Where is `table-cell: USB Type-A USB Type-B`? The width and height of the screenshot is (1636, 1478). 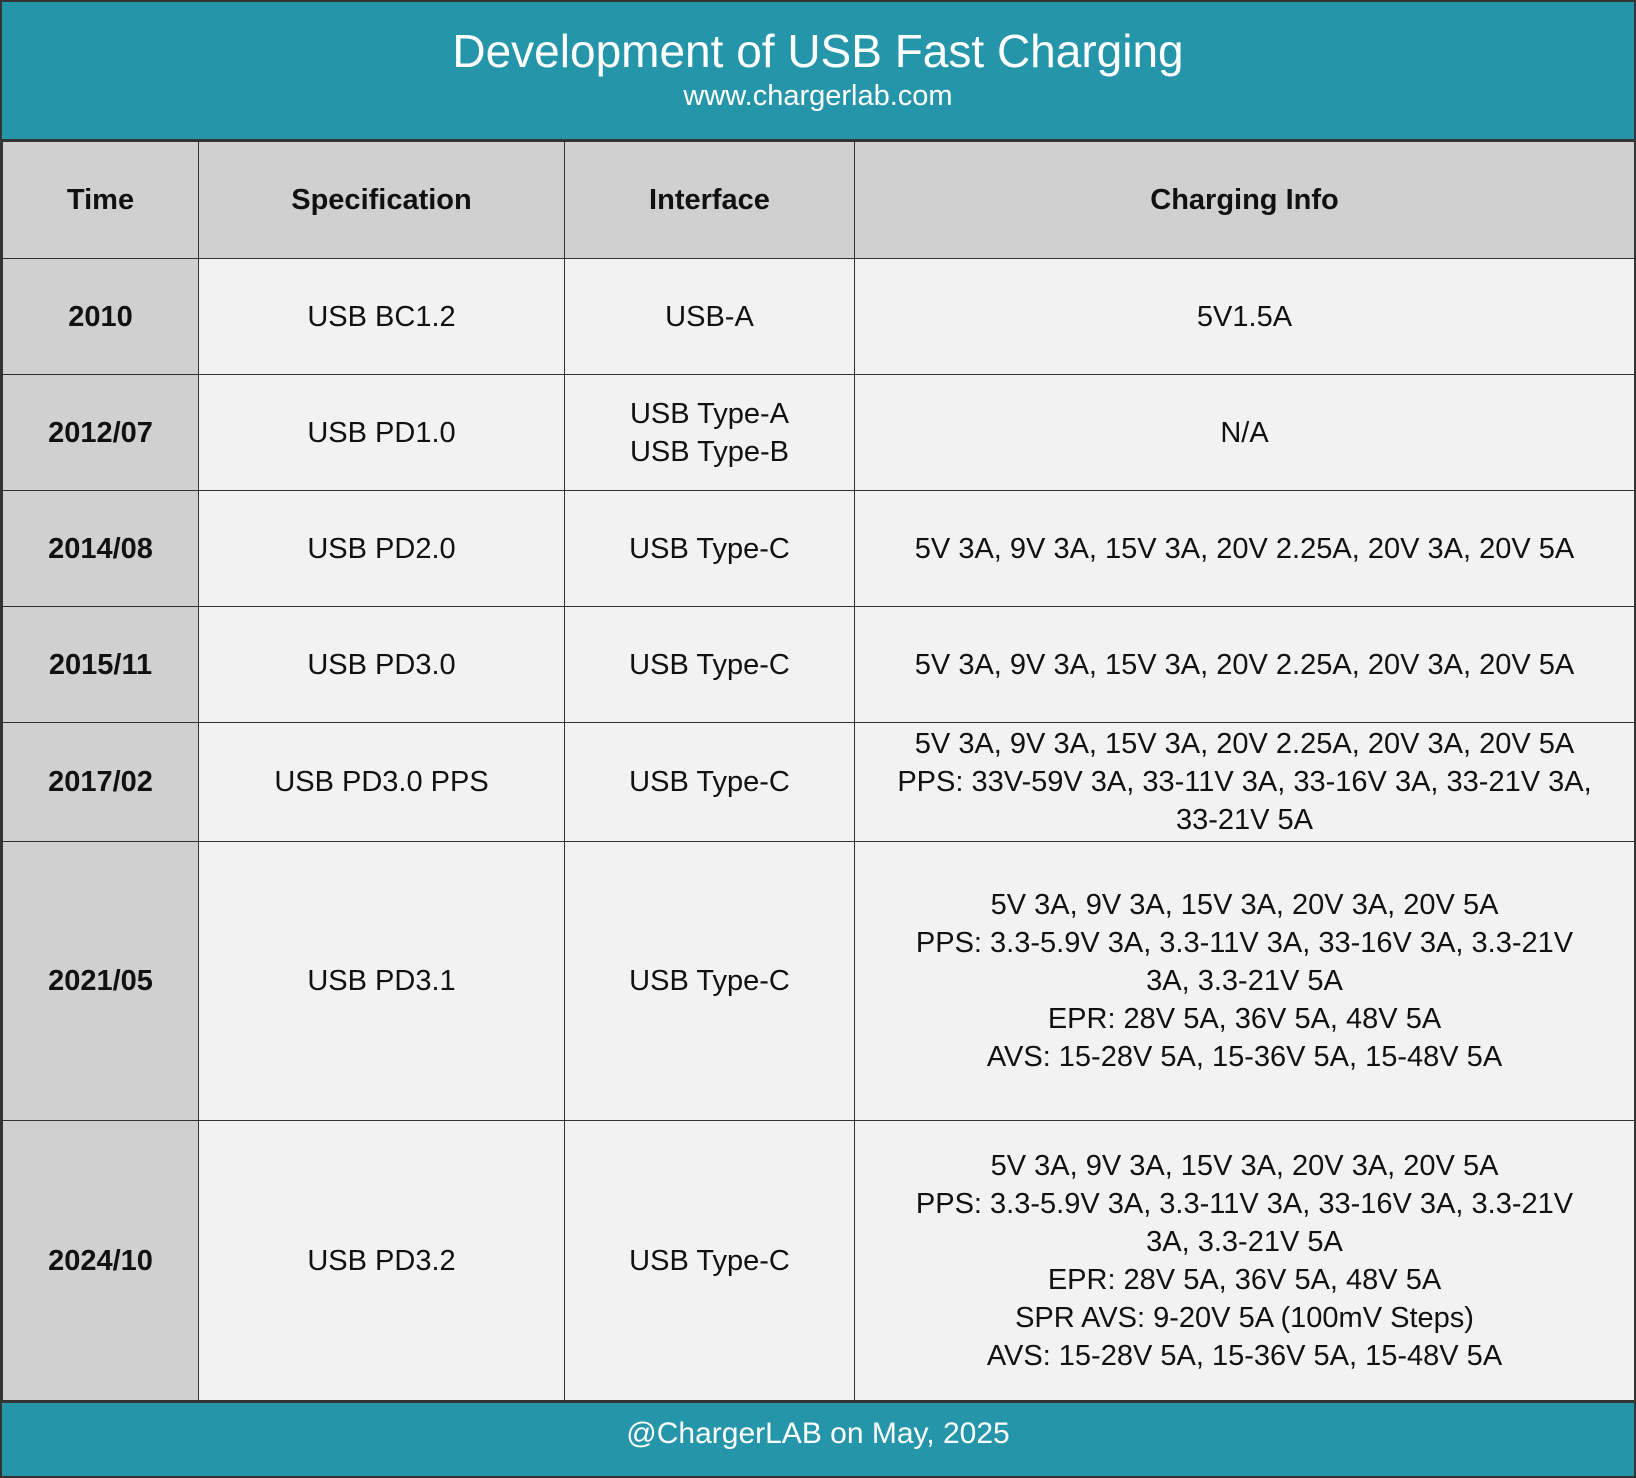
table-cell: USB Type-A USB Type-B is located at coordinates (709, 432).